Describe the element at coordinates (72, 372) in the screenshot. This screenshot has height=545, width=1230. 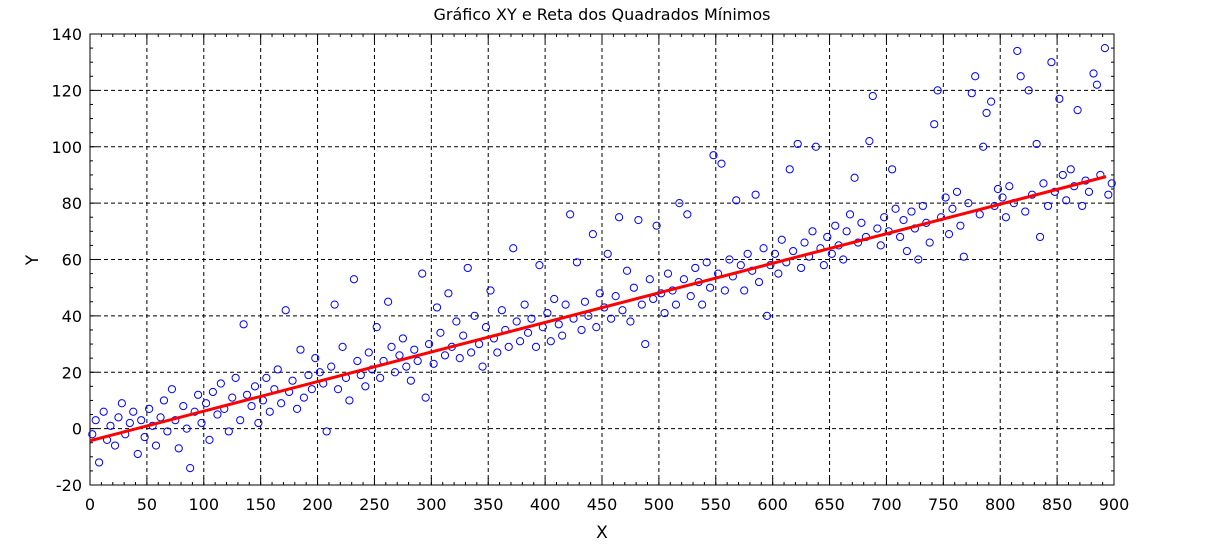
I see `y-tick-label: 20` at that location.